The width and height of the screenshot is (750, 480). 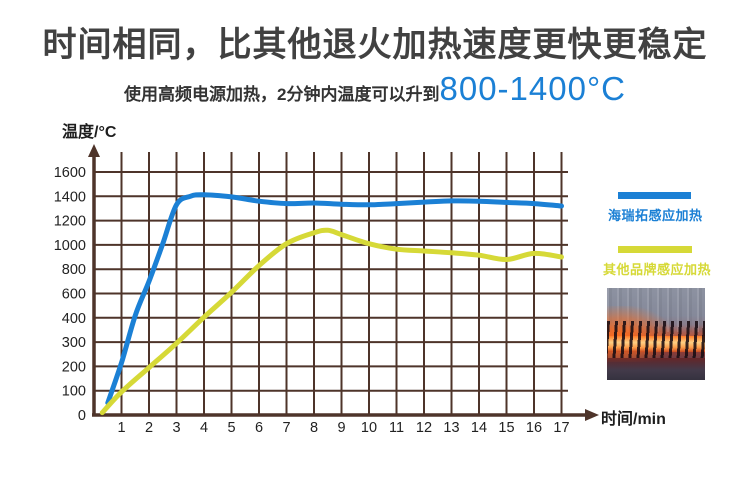 I want to click on svg-text: 5, so click(x=231, y=428).